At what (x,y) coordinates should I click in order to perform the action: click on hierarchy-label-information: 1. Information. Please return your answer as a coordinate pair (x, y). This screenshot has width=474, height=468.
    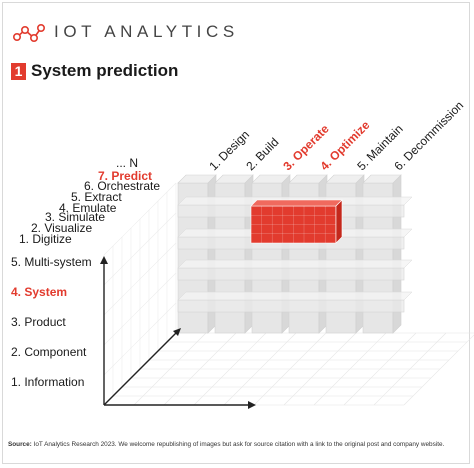
    Looking at the image, I should click on (48, 382).